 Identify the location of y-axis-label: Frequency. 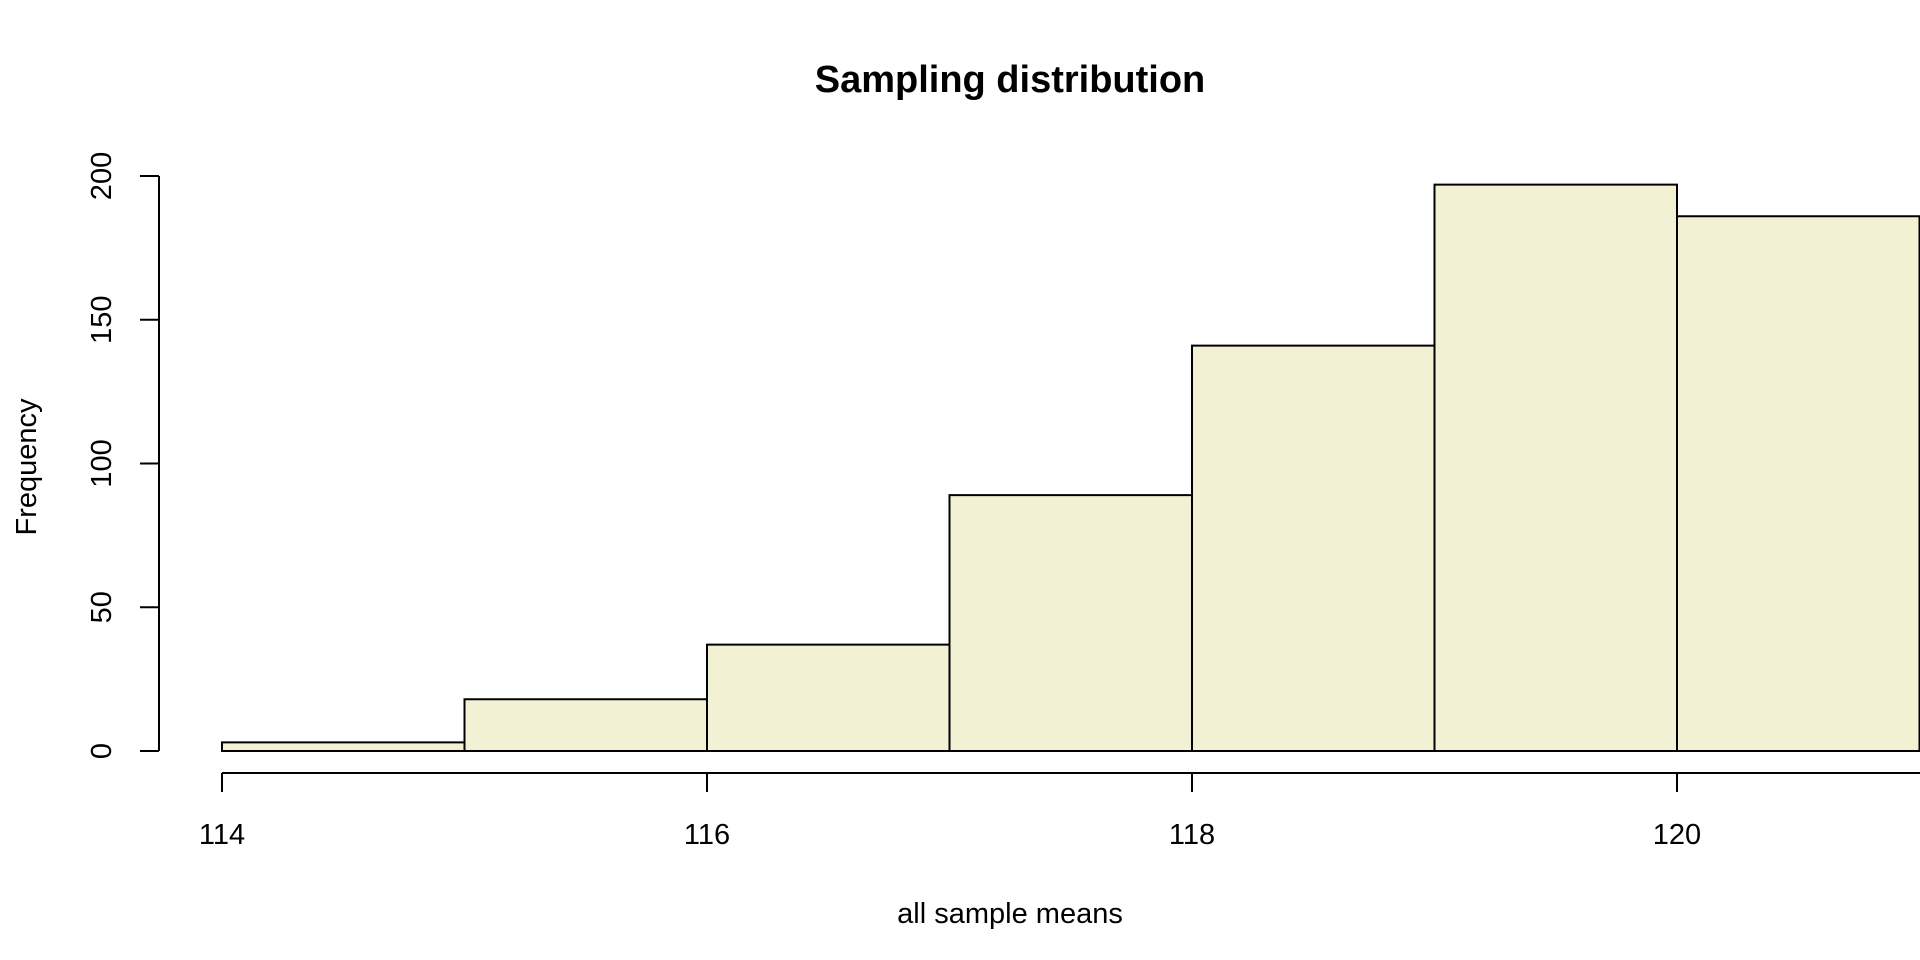
(27, 467).